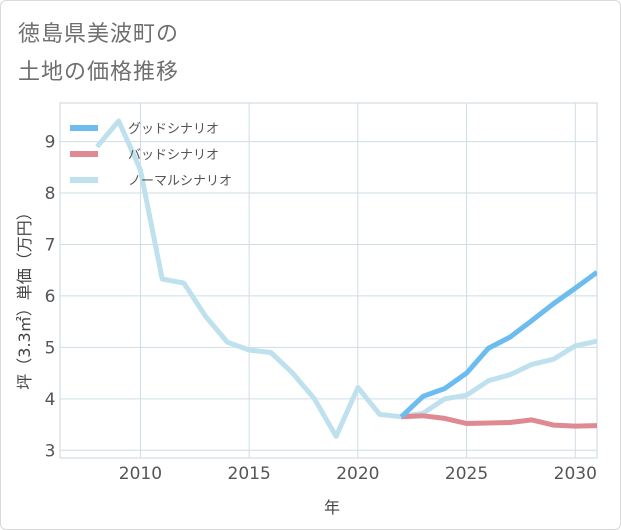 This screenshot has width=621, height=530. I want to click on chart-title-line2: 土地の価格推移, so click(99, 72).